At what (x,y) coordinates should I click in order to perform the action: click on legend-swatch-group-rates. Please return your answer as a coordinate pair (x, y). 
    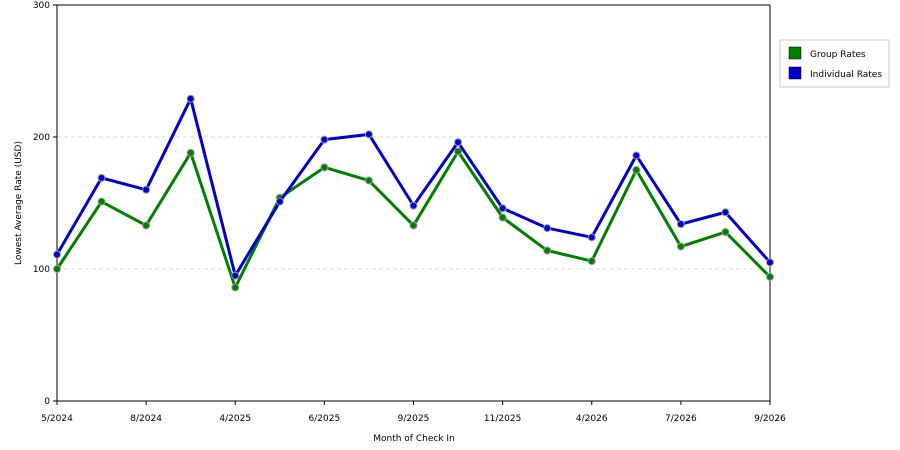
    Looking at the image, I should click on (795, 53).